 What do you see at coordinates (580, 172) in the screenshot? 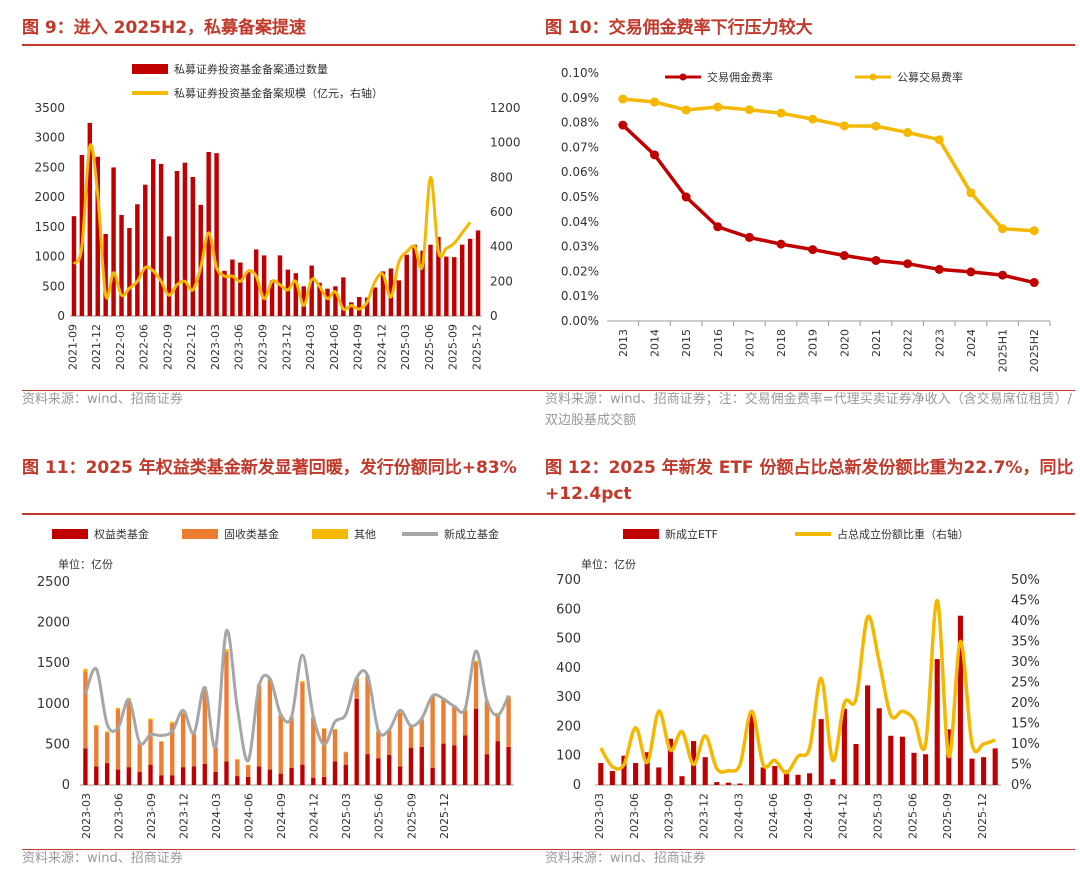
I see `y-tick-label: 0.06%` at bounding box center [580, 172].